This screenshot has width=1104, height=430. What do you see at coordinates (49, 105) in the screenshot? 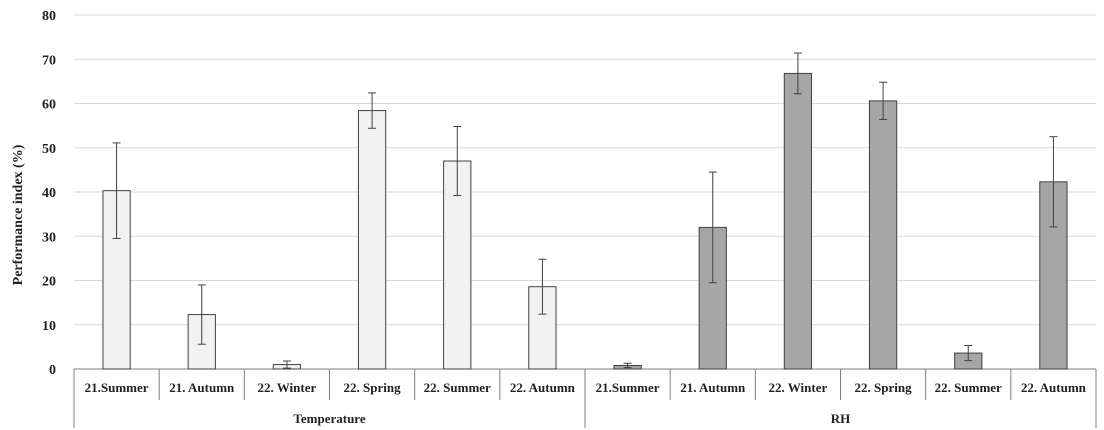
I see `y-tick-label: 60` at bounding box center [49, 105].